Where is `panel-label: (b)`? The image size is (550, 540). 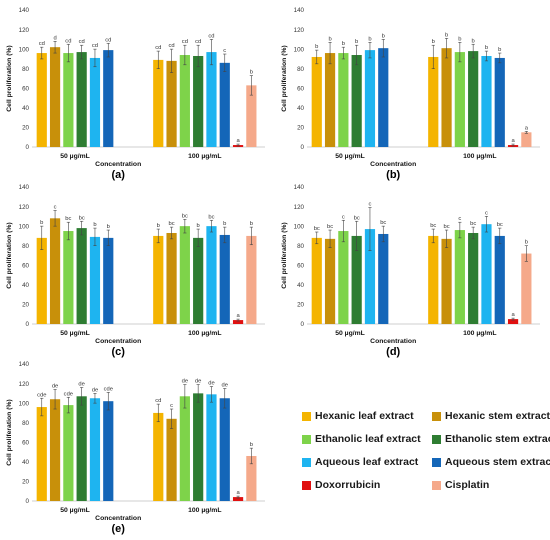 panel-label: (b) is located at coordinates (393, 175).